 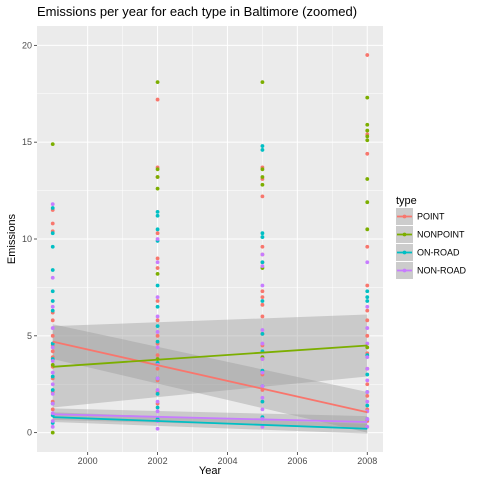 I want to click on y-tick-label: 10, so click(x=27, y=239).